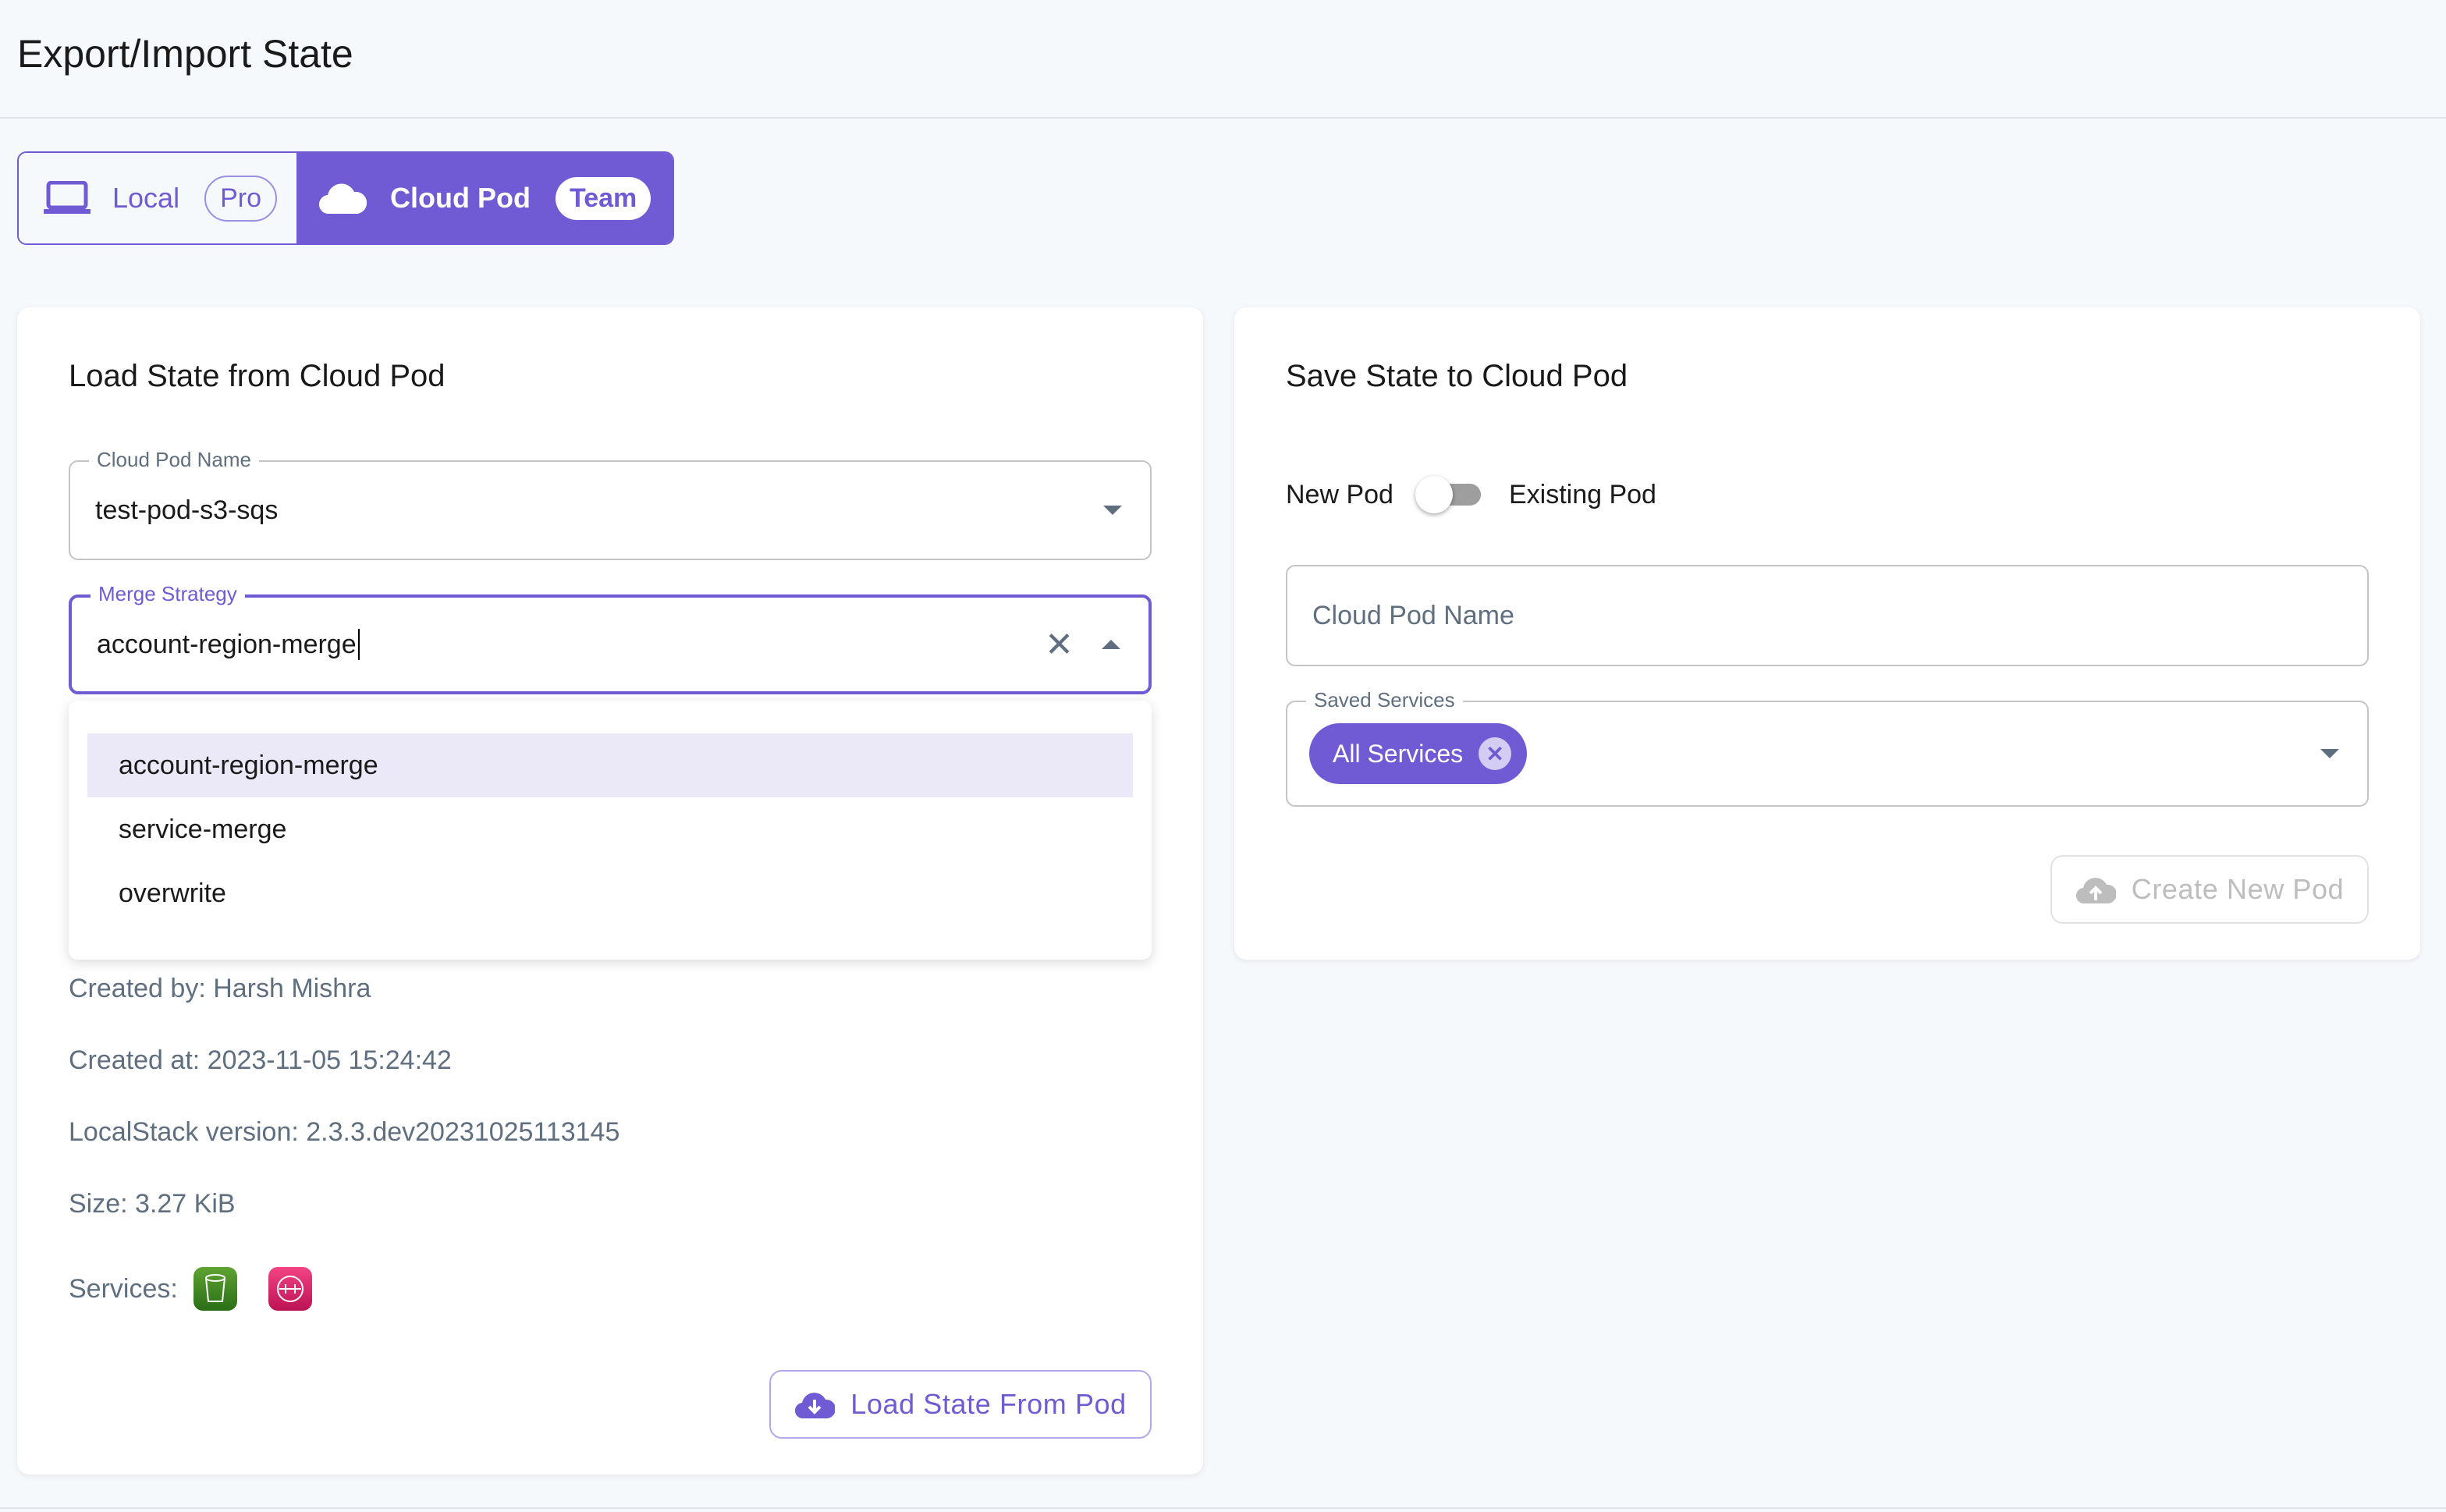 This screenshot has height=1512, width=2446. What do you see at coordinates (1059, 645) in the screenshot?
I see `clear-icon: ✕` at bounding box center [1059, 645].